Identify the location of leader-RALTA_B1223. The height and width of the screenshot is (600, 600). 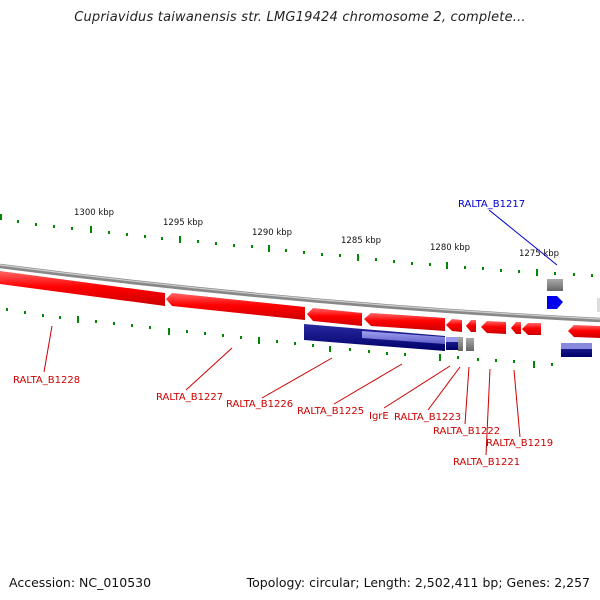
(444, 388).